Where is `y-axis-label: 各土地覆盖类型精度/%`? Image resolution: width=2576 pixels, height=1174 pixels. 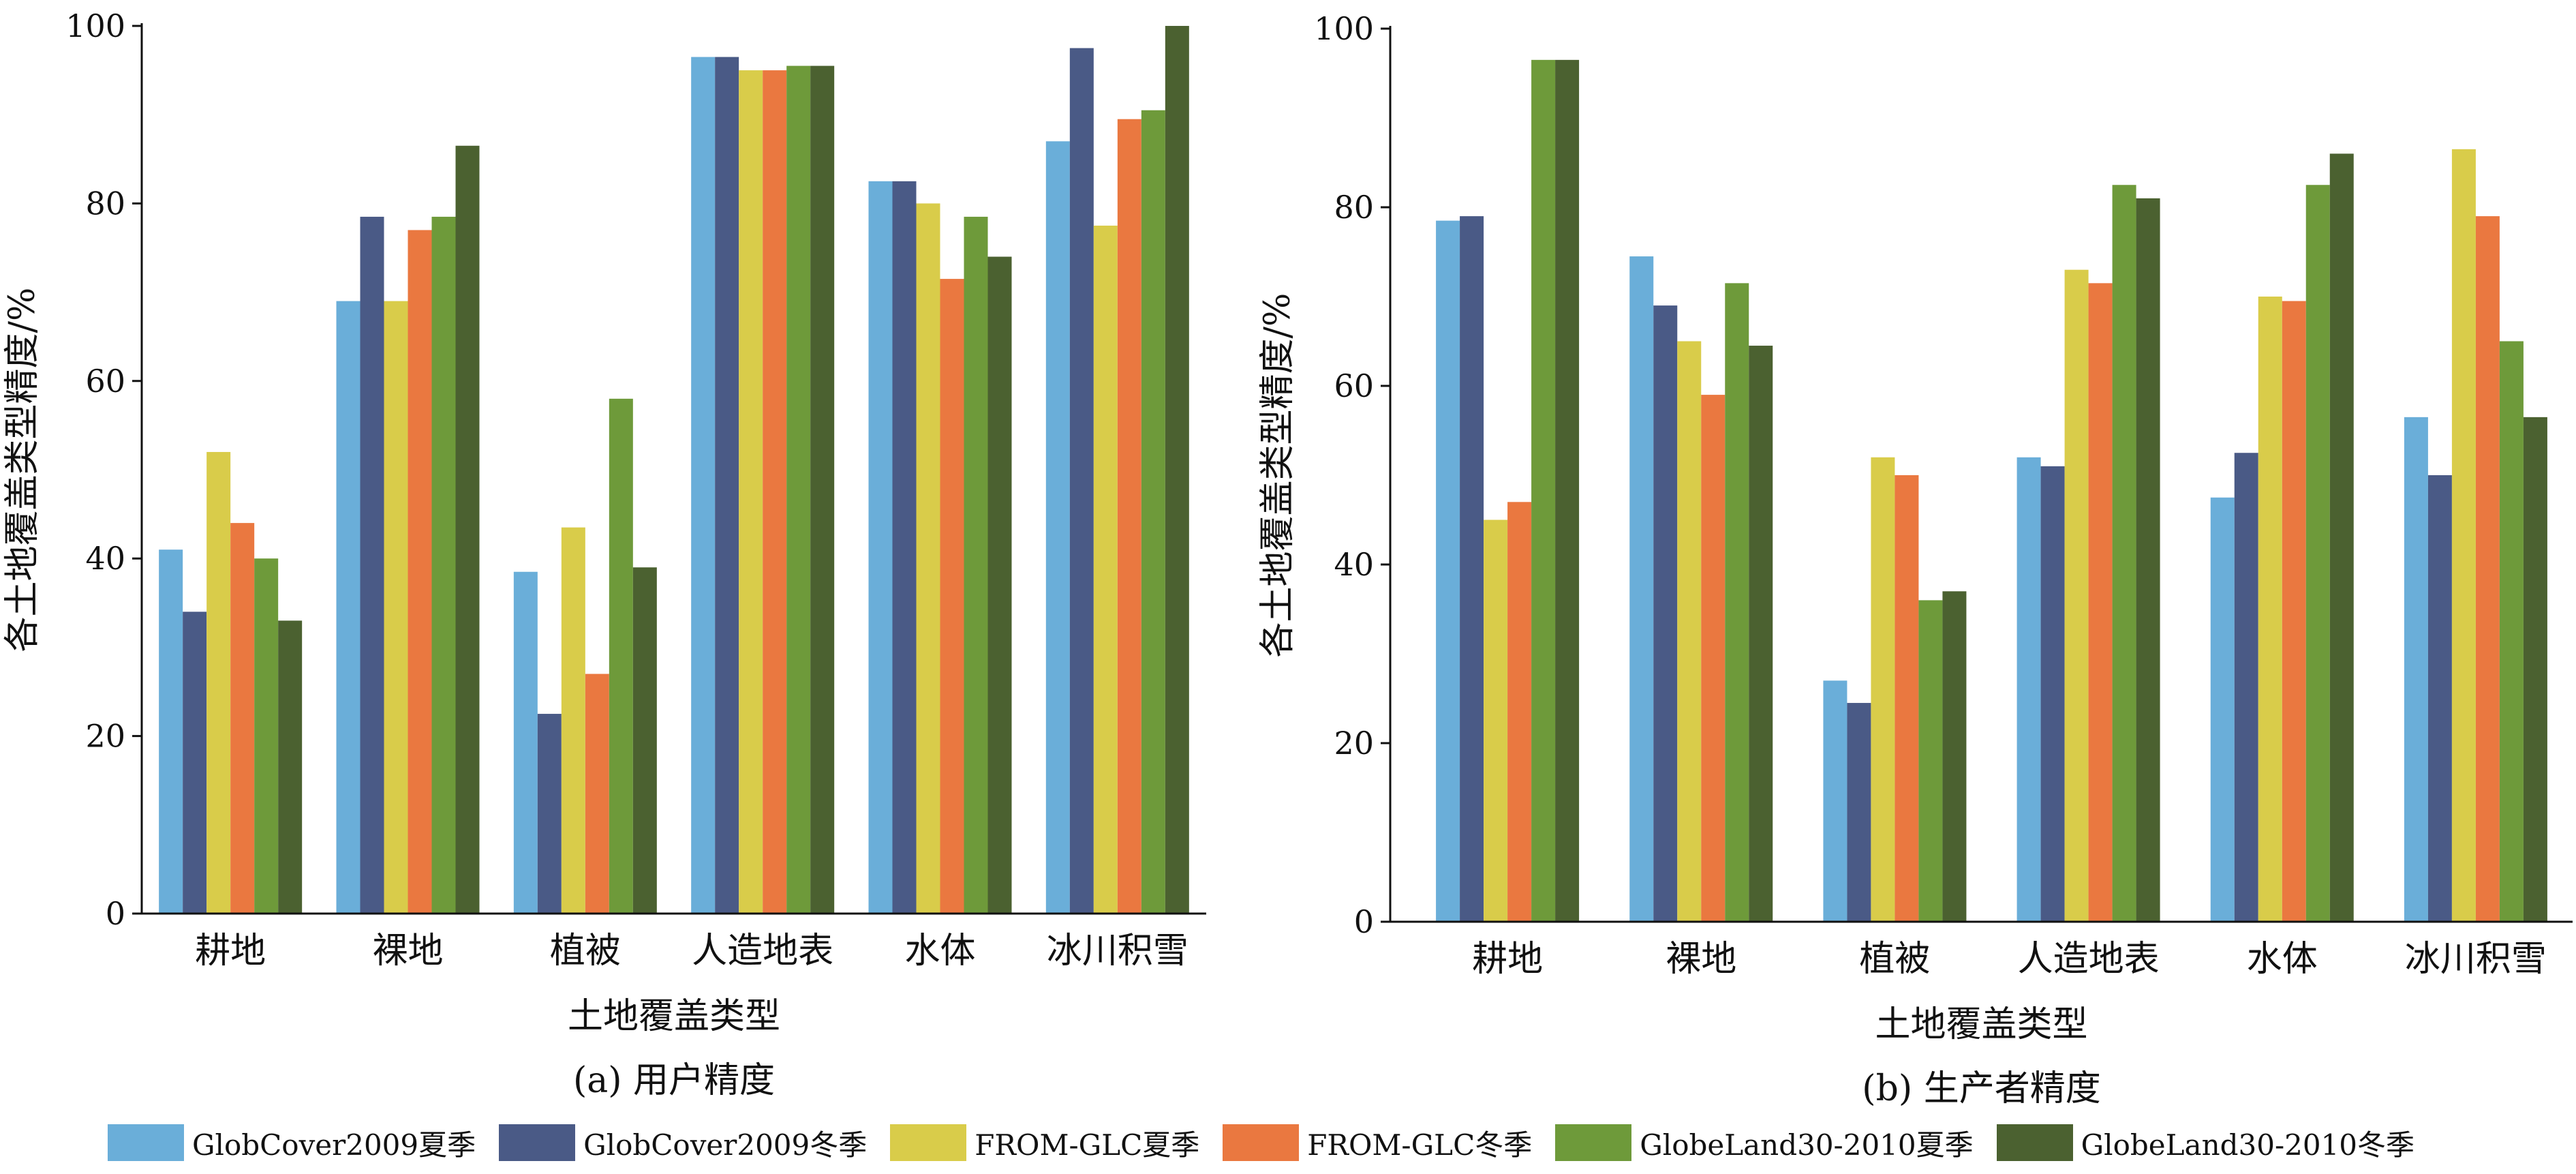 y-axis-label: 各土地覆盖类型精度/% is located at coordinates (1277, 475).